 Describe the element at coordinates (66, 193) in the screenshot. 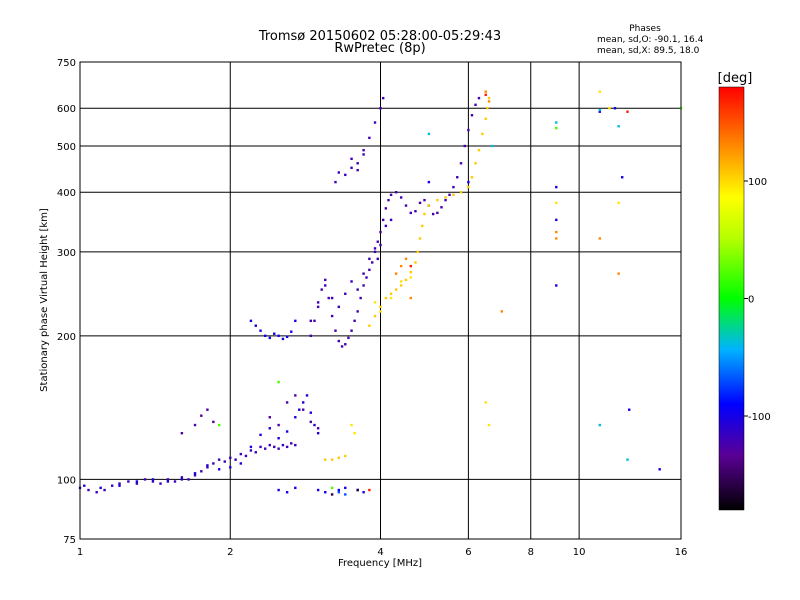

I see `y-tick-label: 400` at that location.